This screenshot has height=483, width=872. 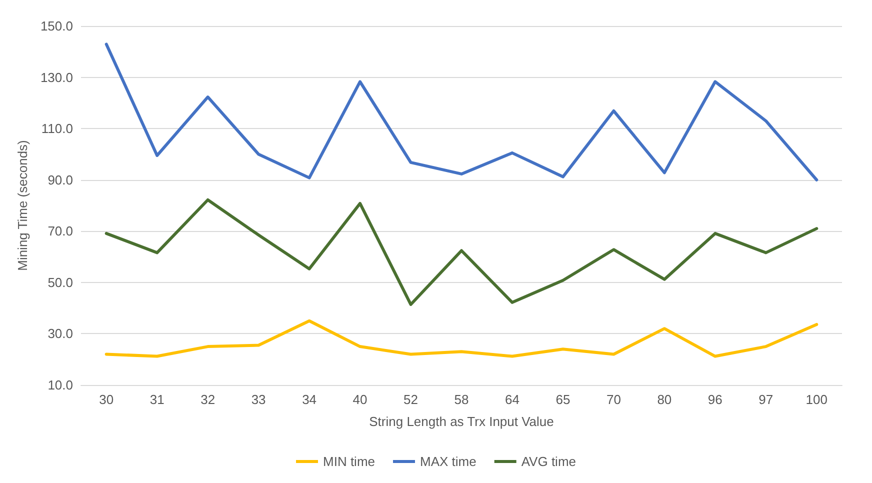 I want to click on x-tick-label: 52, so click(x=411, y=399).